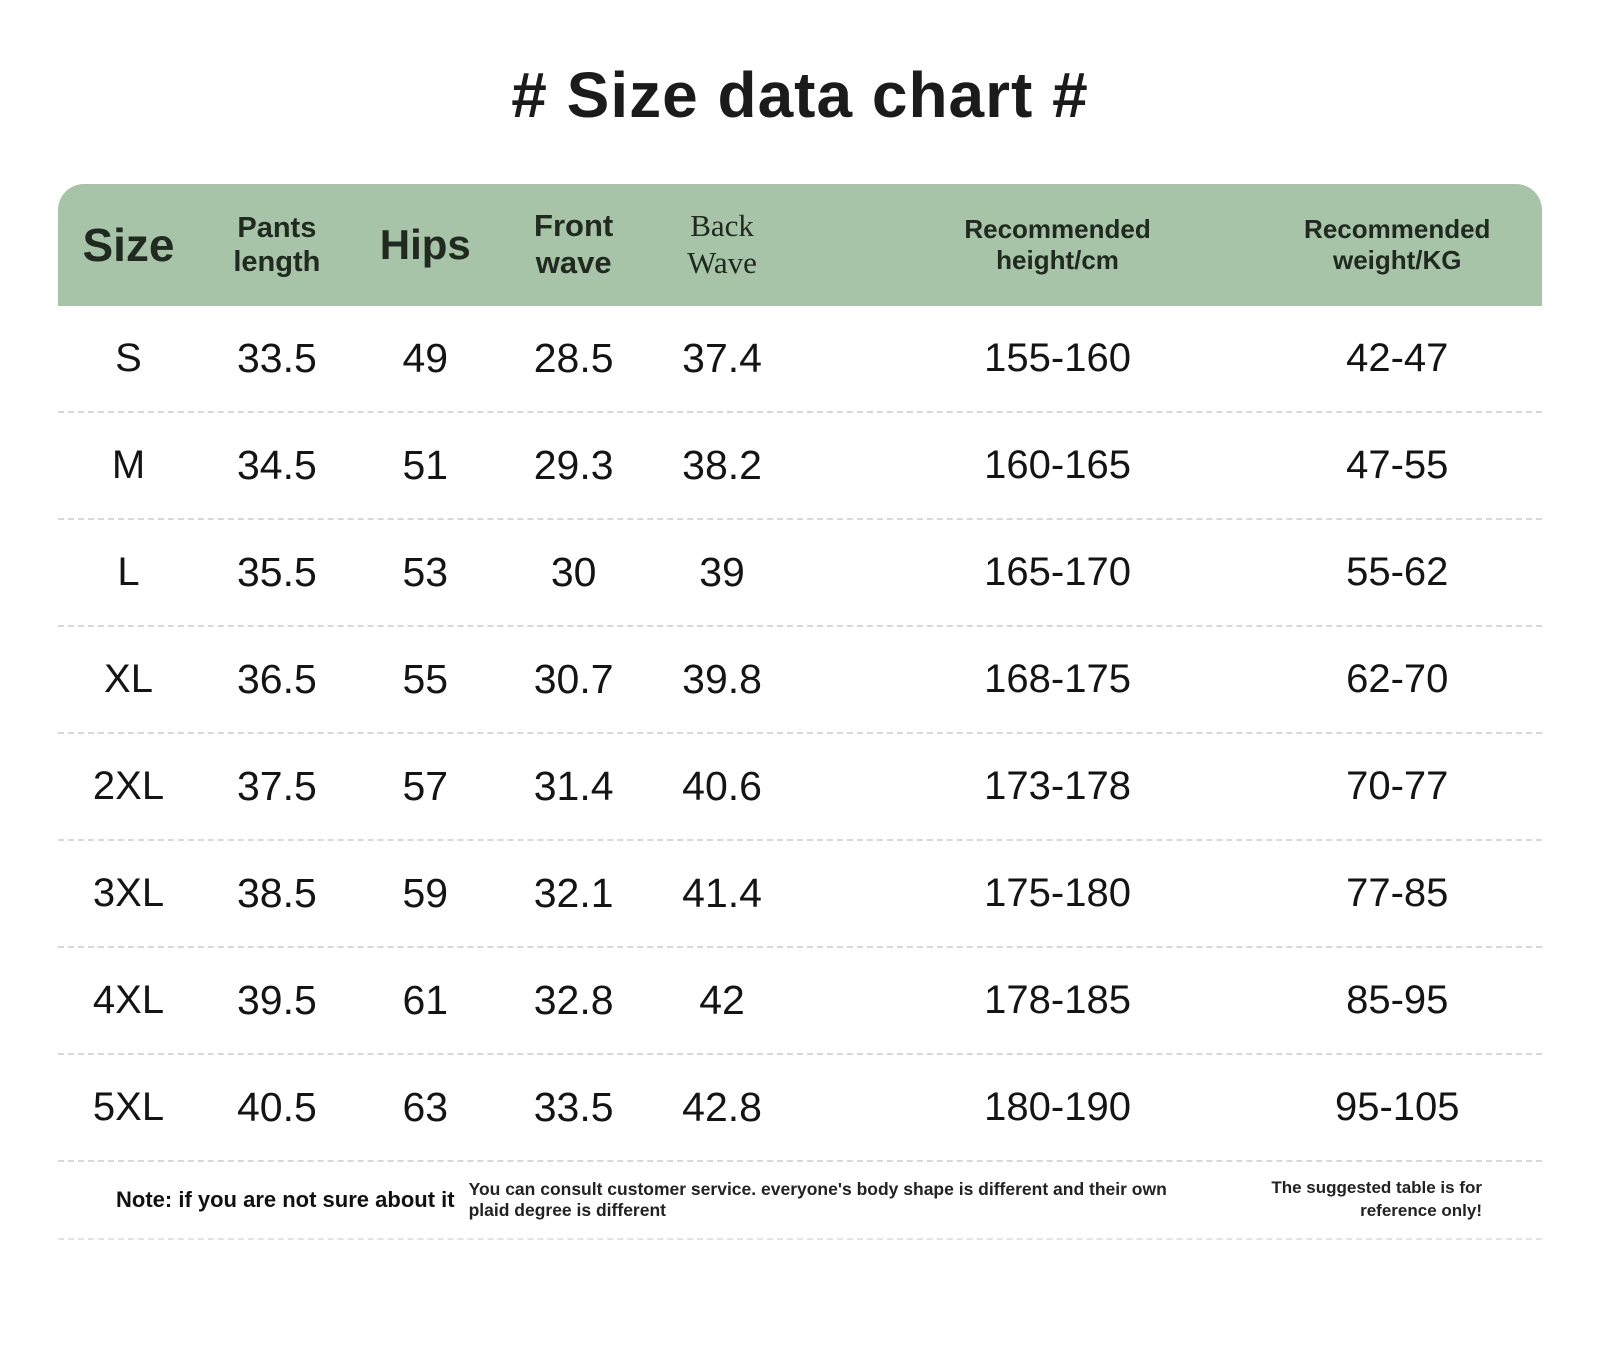  Describe the element at coordinates (425, 358) in the screenshot. I see `value-cell: 49` at that location.